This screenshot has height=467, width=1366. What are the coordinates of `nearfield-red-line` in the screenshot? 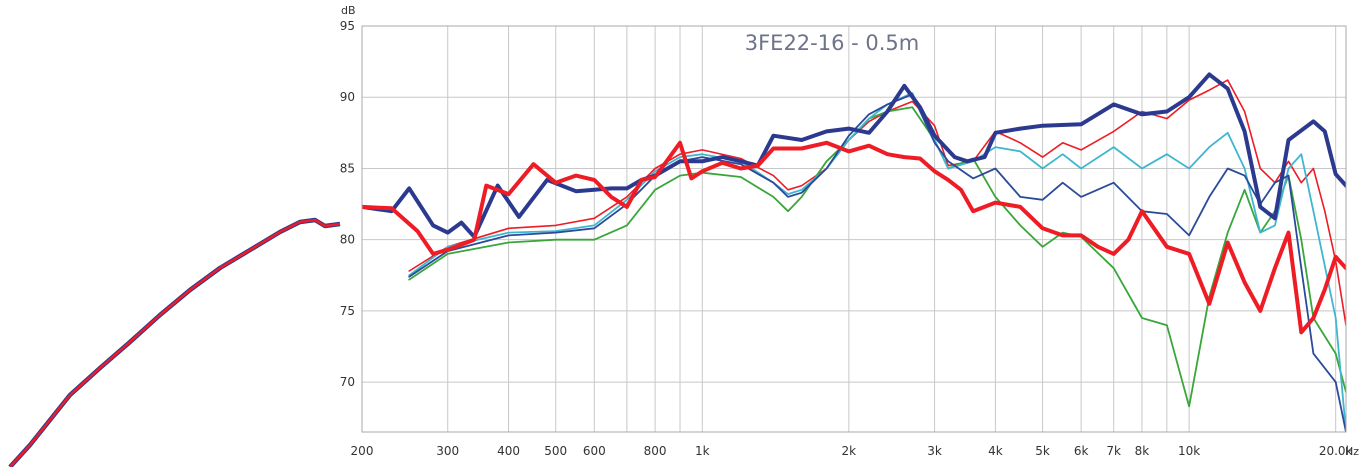 It's located at (175, 342).